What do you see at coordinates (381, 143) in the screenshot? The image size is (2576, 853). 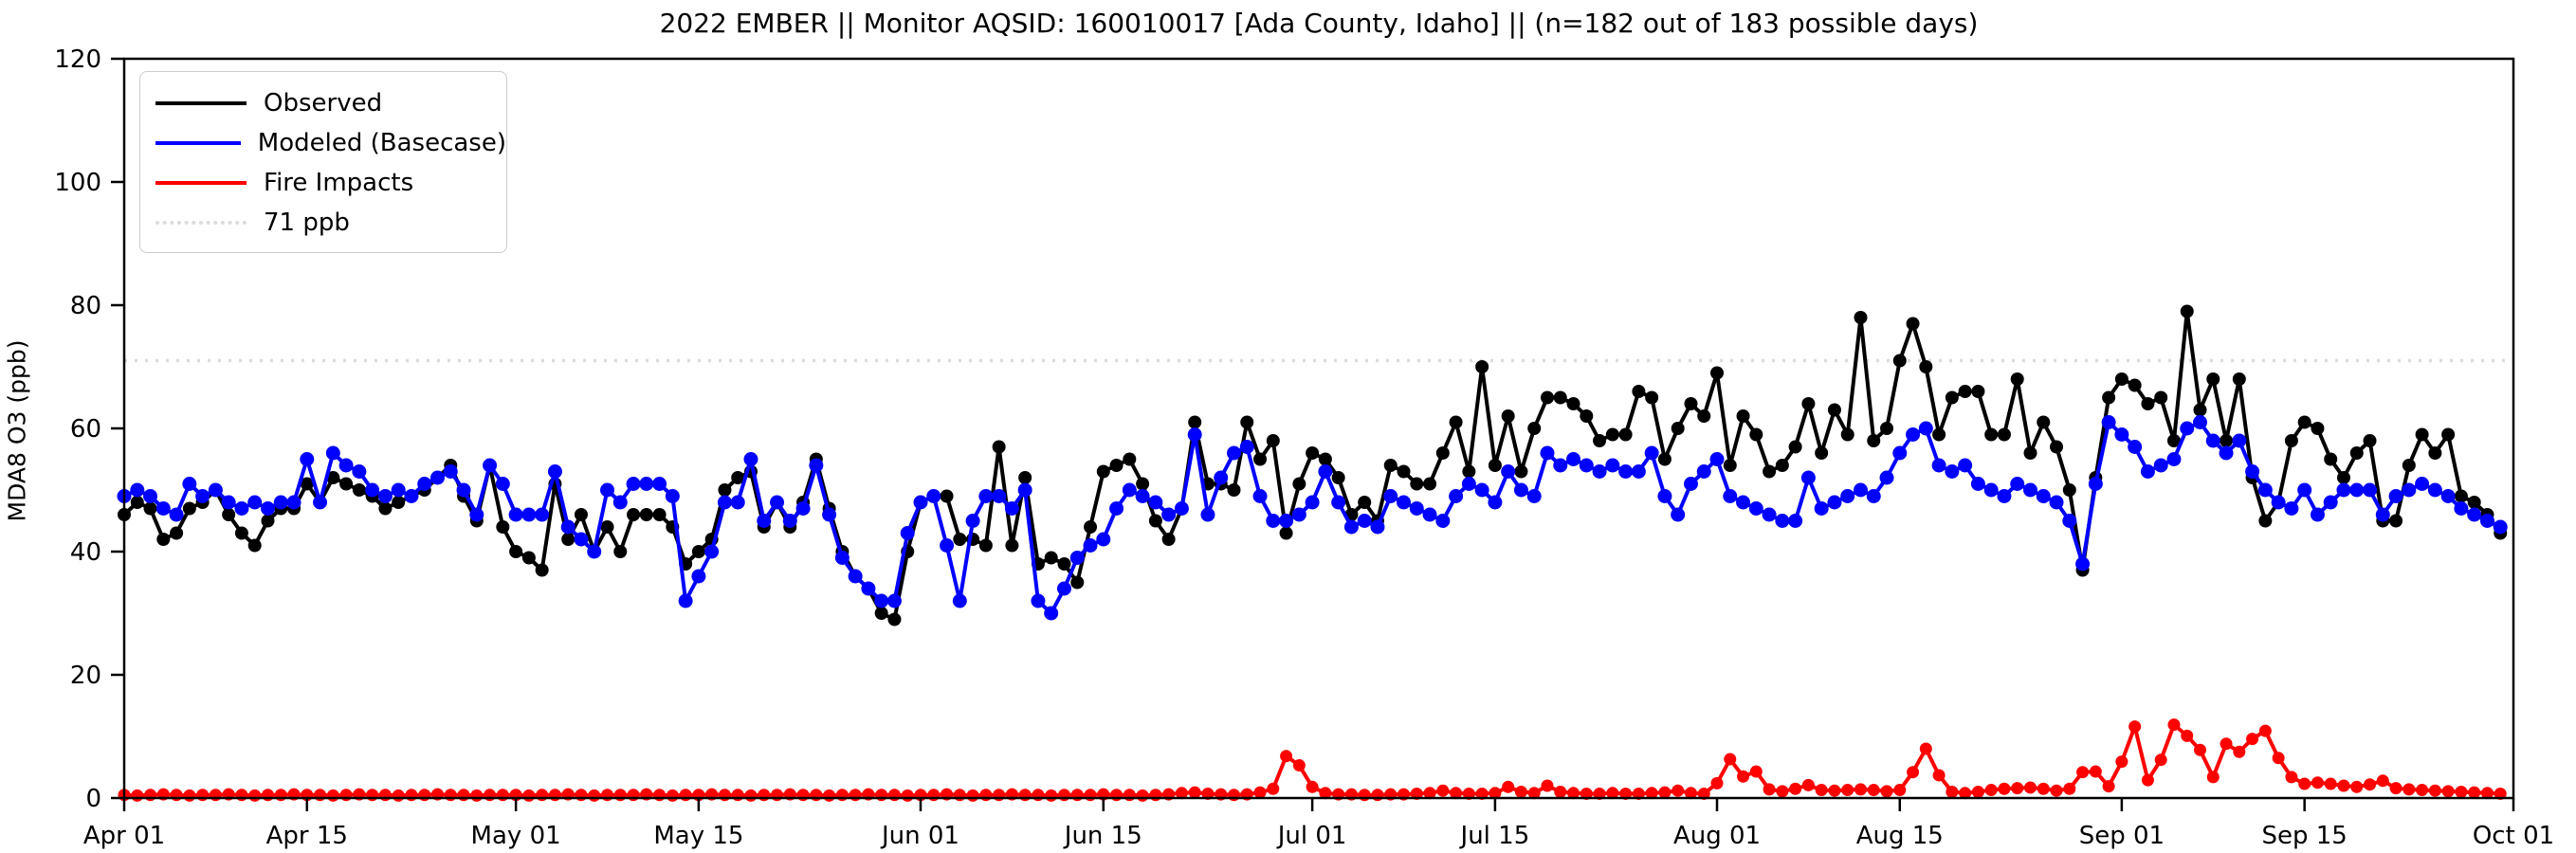 I see `legend-label-modeled: Modeled (Basecase)` at bounding box center [381, 143].